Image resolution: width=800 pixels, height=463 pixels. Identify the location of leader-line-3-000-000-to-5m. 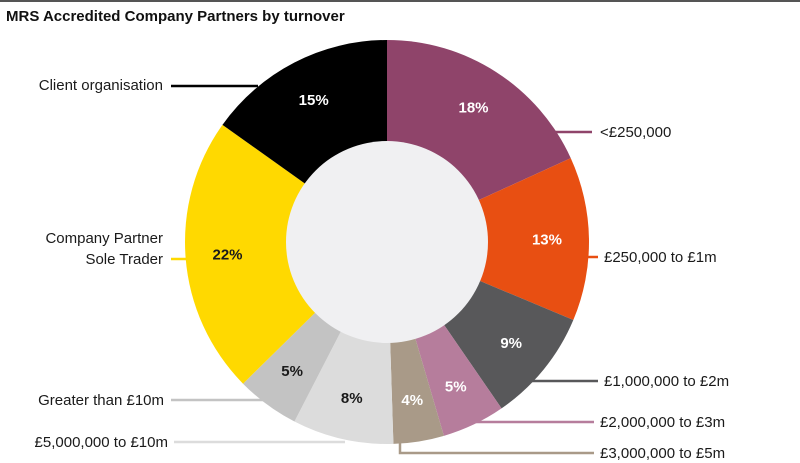
(496, 447).